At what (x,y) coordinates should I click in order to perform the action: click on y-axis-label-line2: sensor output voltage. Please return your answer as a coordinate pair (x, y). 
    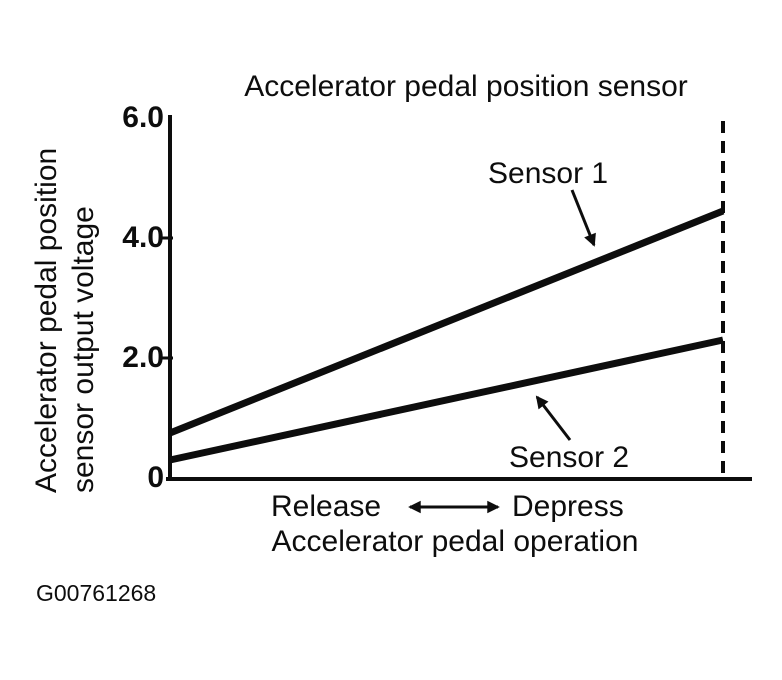
    Looking at the image, I should click on (83, 349).